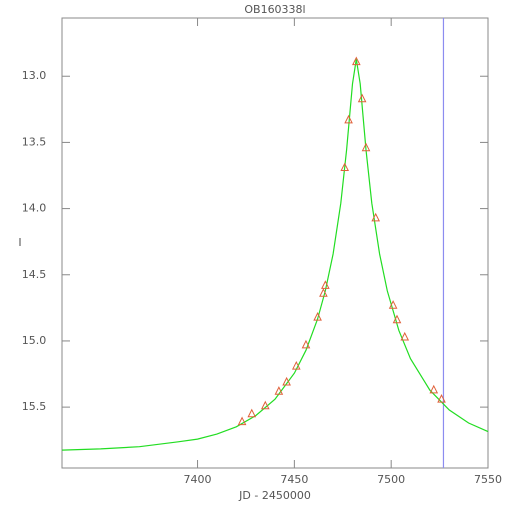 Image resolution: width=510 pixels, height=510 pixels. I want to click on y-axis-label: I, so click(19, 242).